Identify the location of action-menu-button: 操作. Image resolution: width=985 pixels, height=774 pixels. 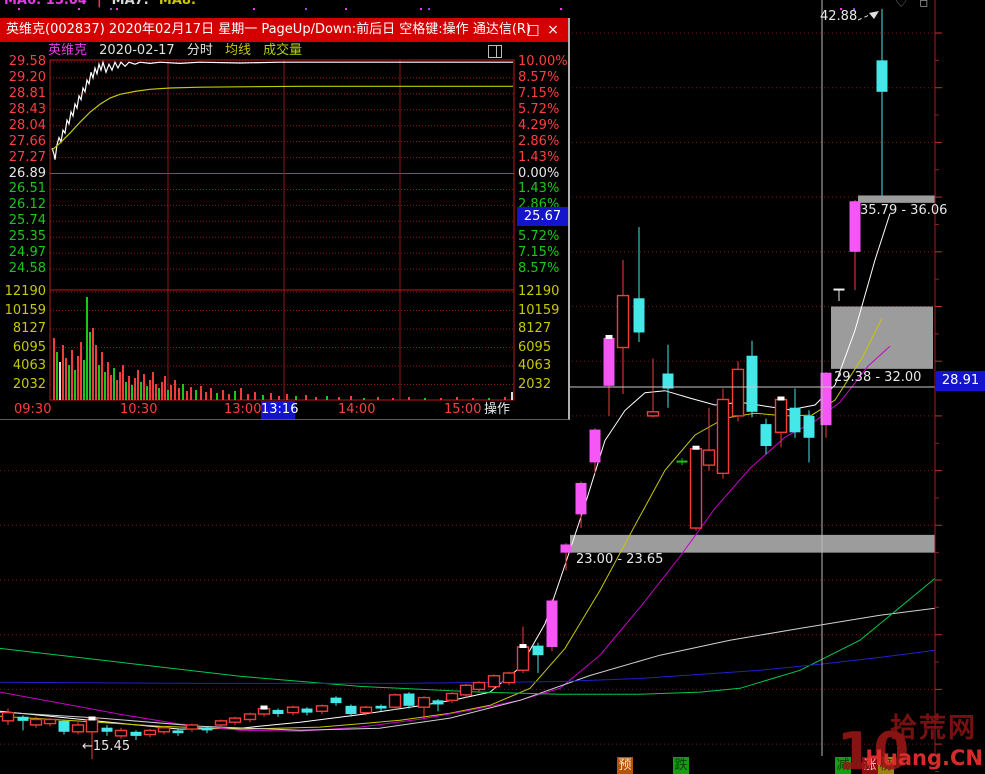
(497, 409).